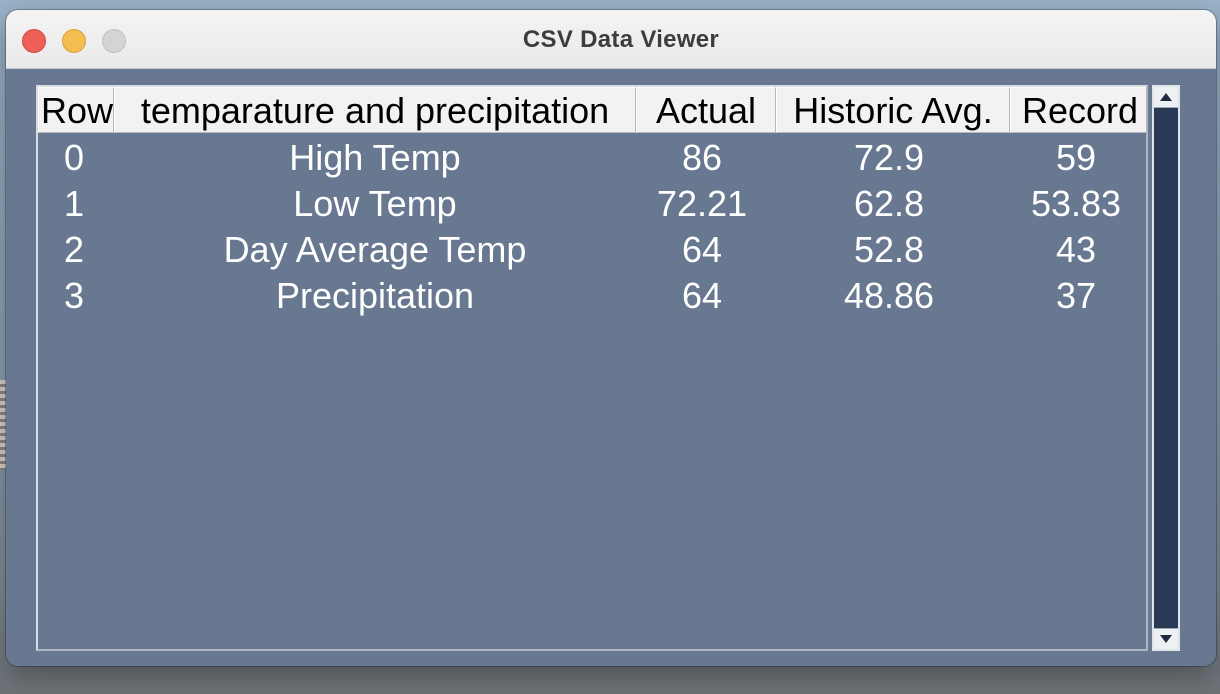 The image size is (1220, 694). I want to click on table-row: 3 Precipitation 64 48.86 37, so click(592, 296).